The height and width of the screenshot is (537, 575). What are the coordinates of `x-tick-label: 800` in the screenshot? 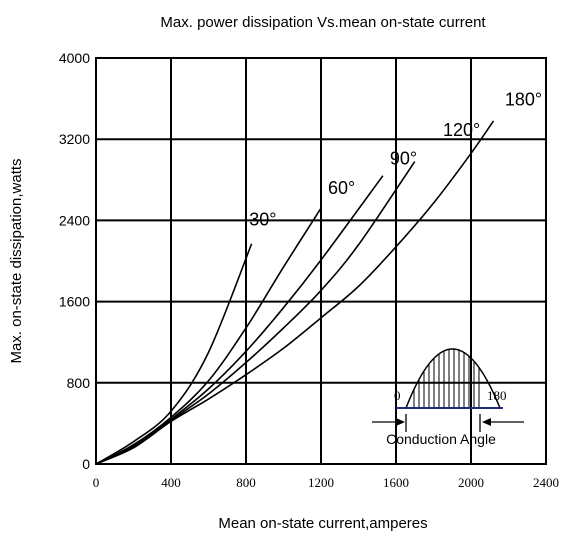 It's located at (246, 482).